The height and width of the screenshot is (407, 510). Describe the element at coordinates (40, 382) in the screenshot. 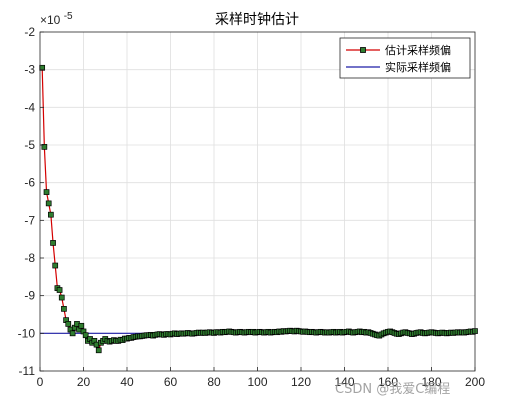

I see `x-tick-label: 0` at that location.